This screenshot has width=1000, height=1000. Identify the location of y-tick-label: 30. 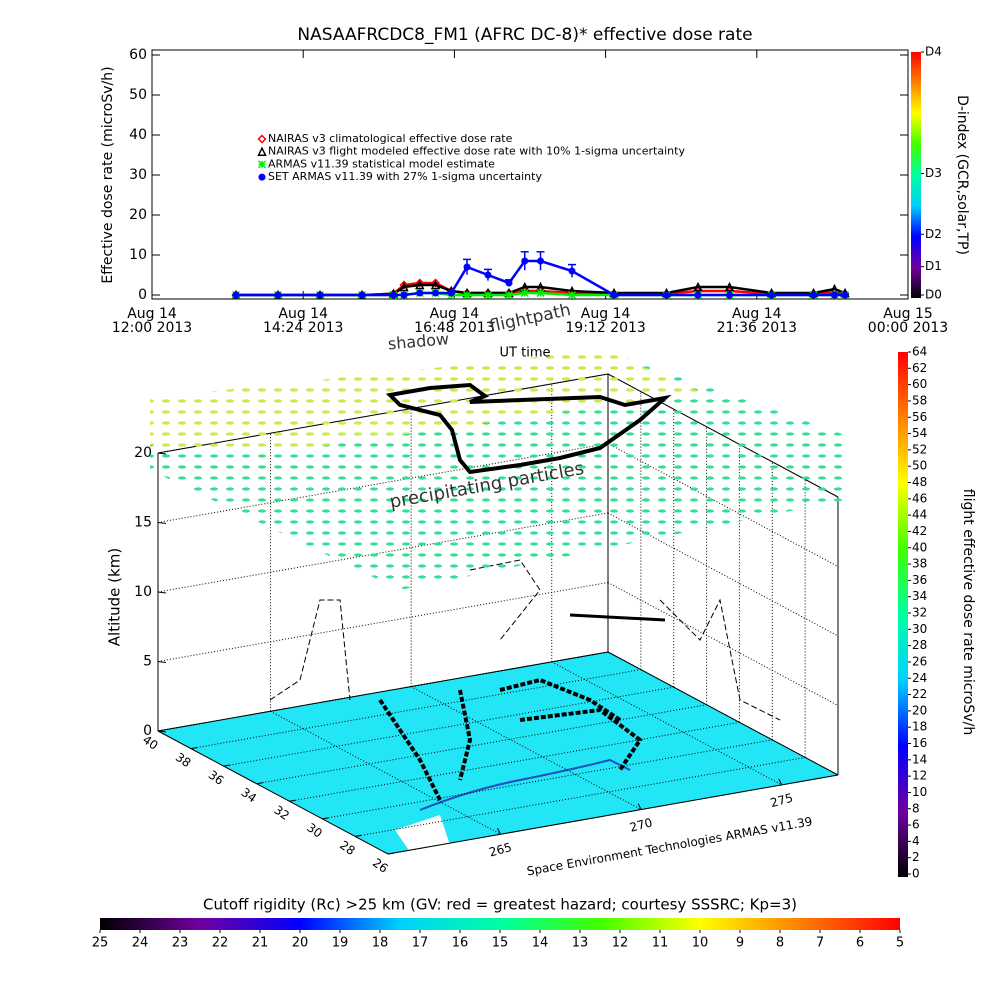
(138, 175).